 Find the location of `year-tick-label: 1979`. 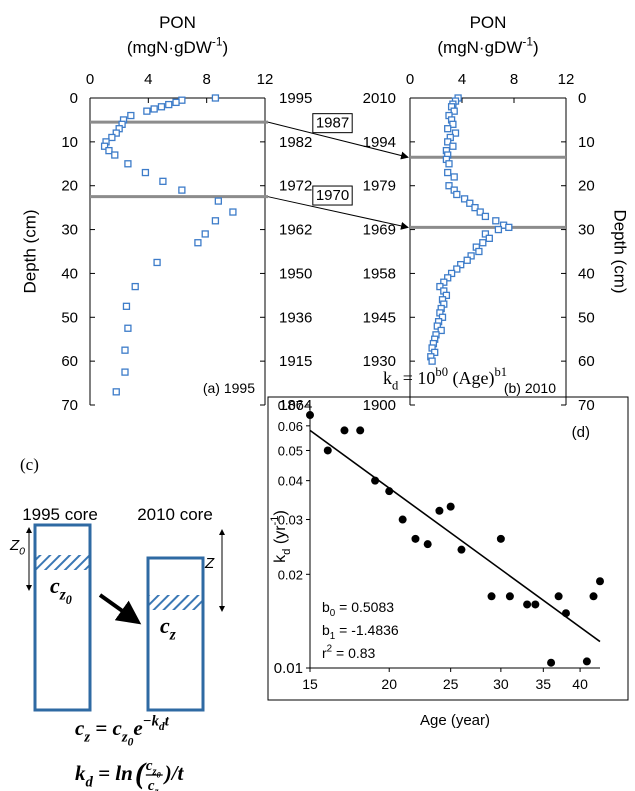

year-tick-label: 1979 is located at coordinates (379, 186).